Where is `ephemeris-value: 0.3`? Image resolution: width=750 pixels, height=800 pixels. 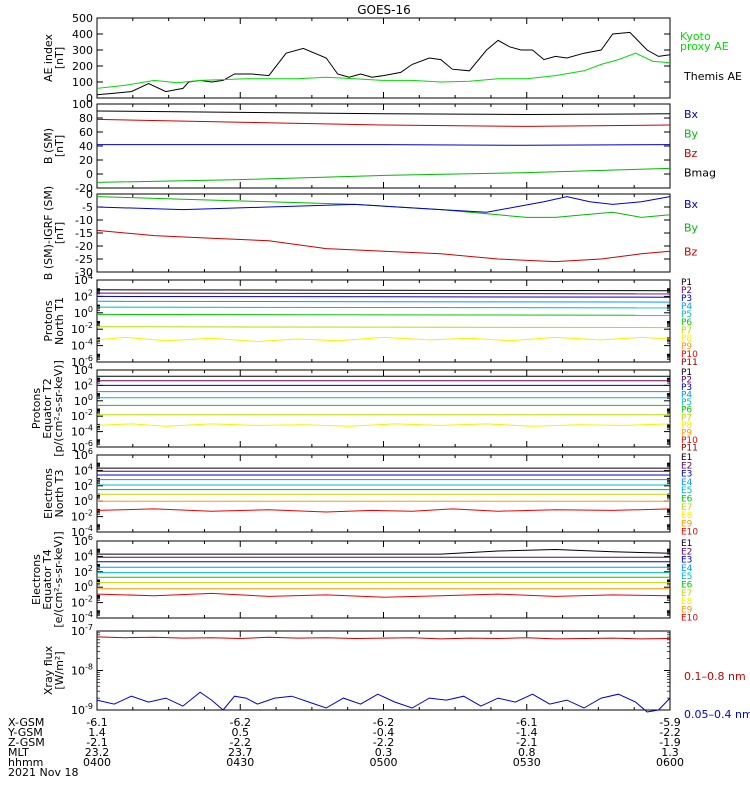
ephemeris-value: 0.3 is located at coordinates (384, 752).